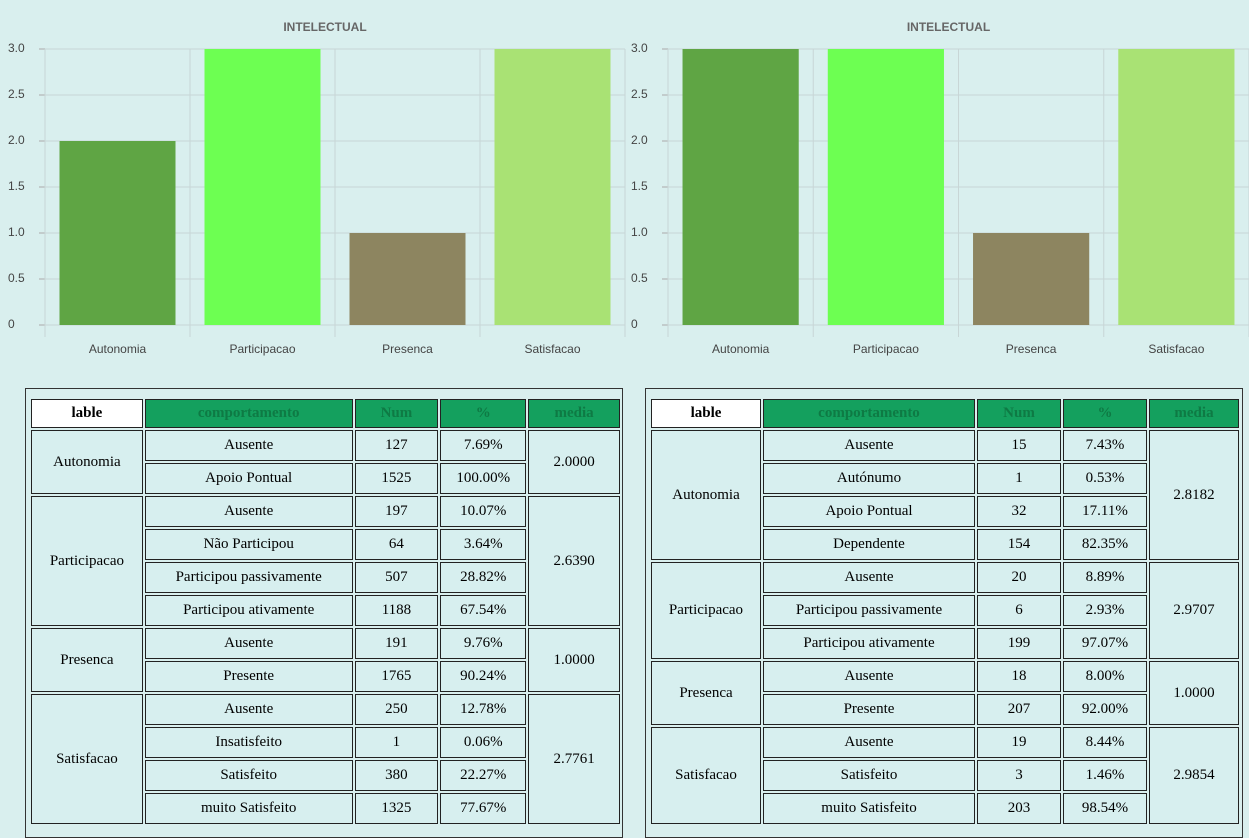  I want to click on percent-cell: 0.53%, so click(1105, 478).